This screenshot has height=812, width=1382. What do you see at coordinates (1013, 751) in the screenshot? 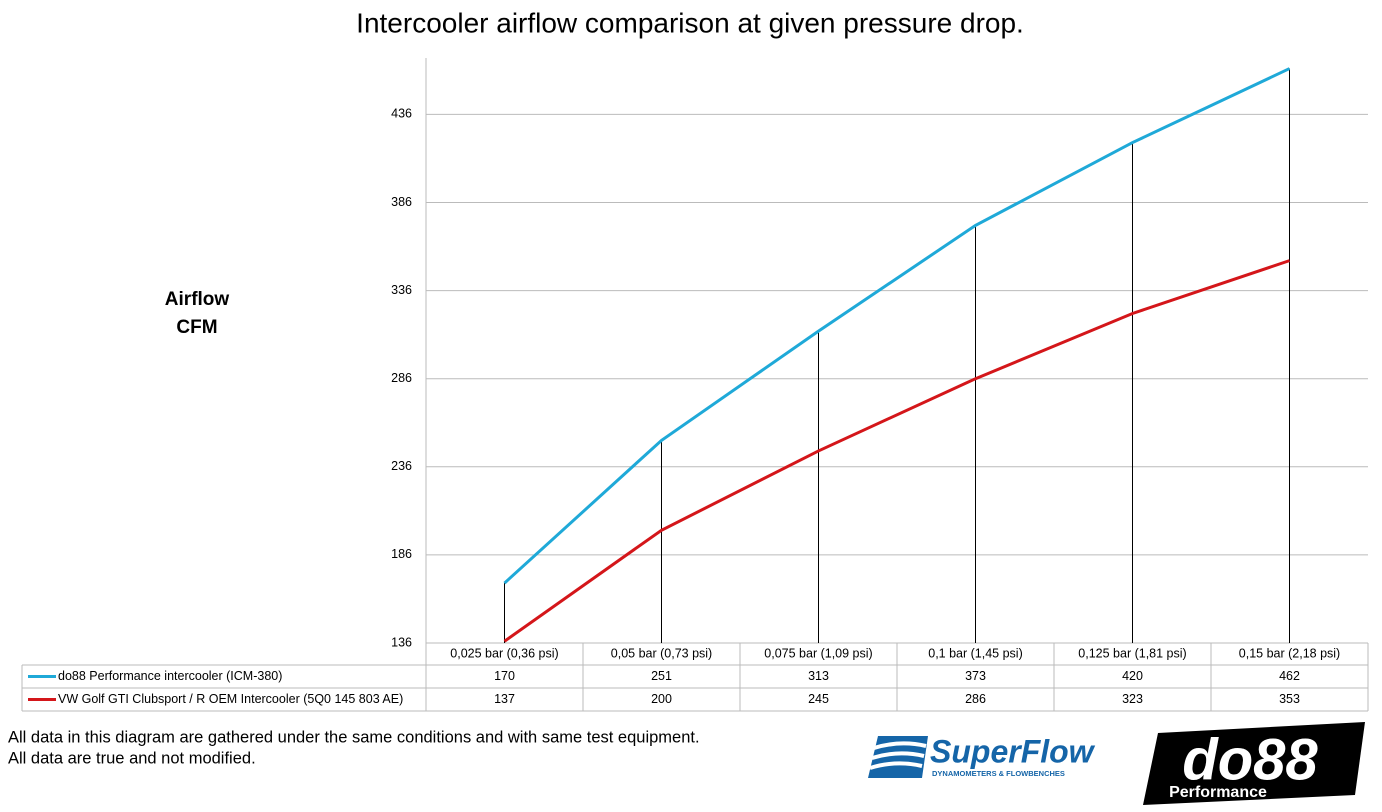
I see `logo-text: SuperFlow` at bounding box center [1013, 751].